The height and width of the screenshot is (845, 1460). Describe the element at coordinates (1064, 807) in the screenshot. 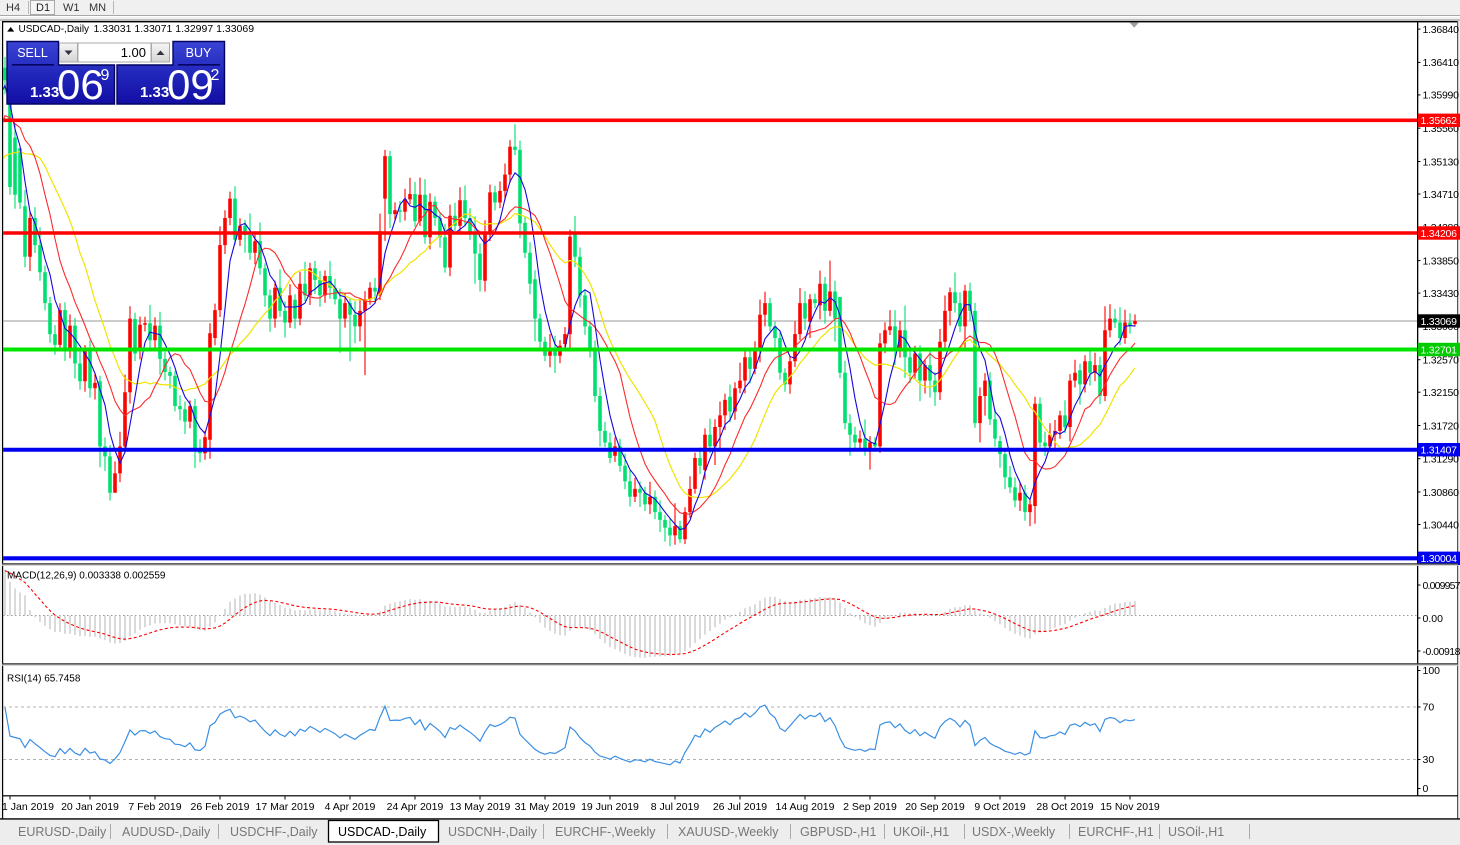

I see `svg-text: 28 Oct 2019` at that location.